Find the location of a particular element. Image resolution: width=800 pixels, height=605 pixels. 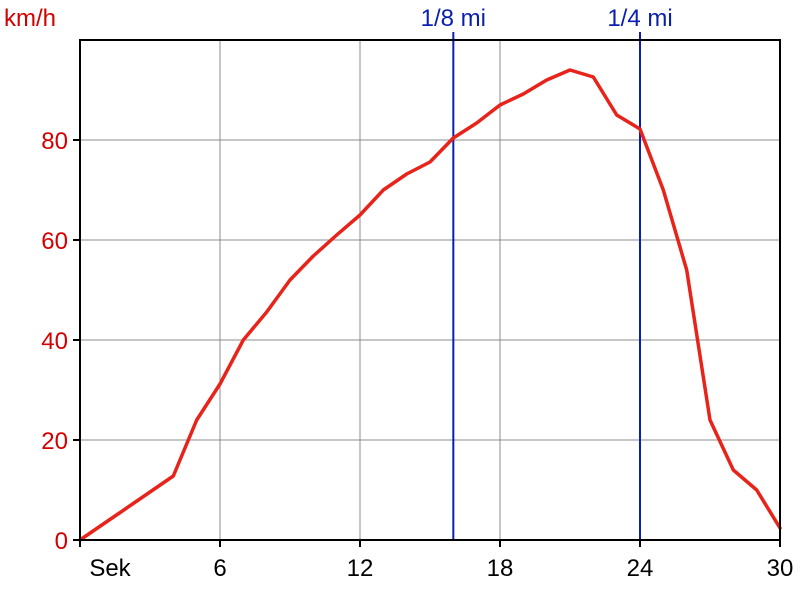

x-tick-label: 24 is located at coordinates (640, 568).